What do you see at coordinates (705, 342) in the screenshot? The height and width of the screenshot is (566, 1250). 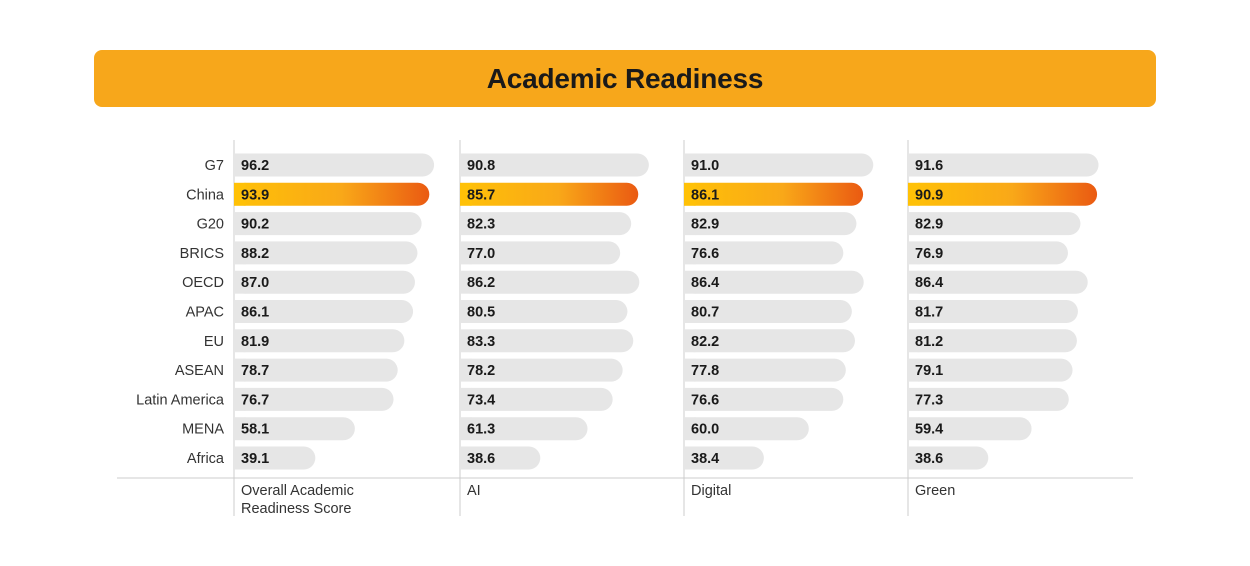 I see `data-label: 82.2` at bounding box center [705, 342].